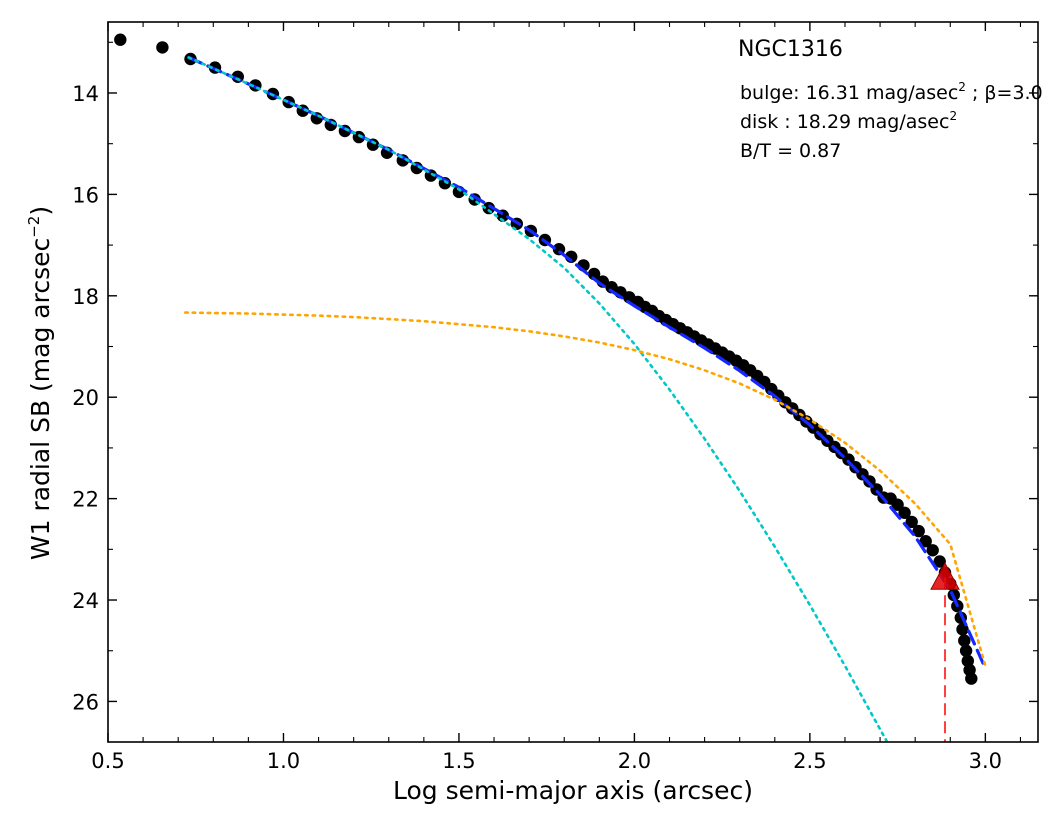 The image size is (1060, 827). What do you see at coordinates (107, 761) in the screenshot?
I see `x-tick-label: 0.5` at bounding box center [107, 761].